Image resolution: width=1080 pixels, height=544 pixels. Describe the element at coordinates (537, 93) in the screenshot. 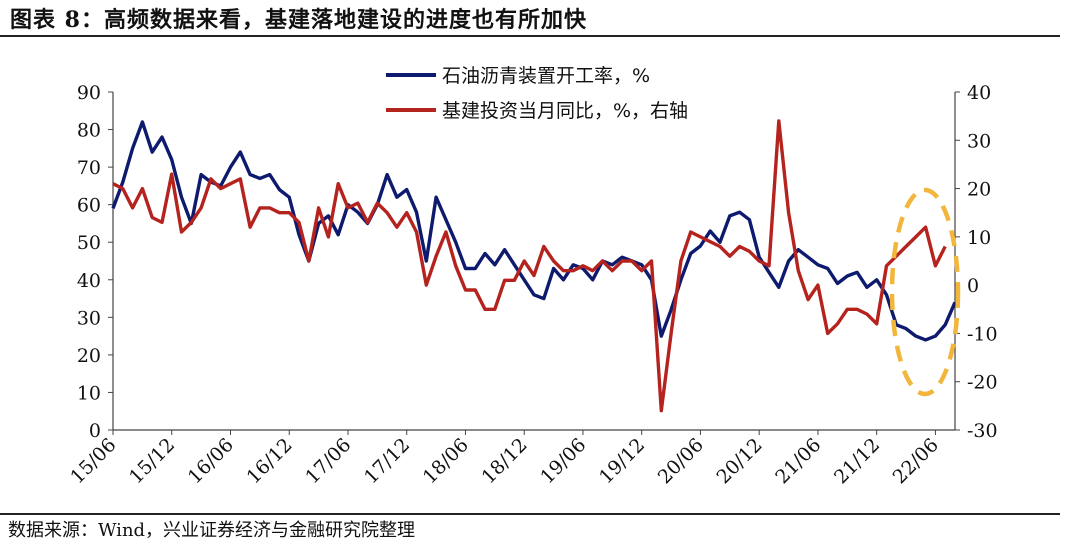

I see `chart-legend: 石油沥青装置开工率，% 基建投资当月同比，%，右轴` at that location.